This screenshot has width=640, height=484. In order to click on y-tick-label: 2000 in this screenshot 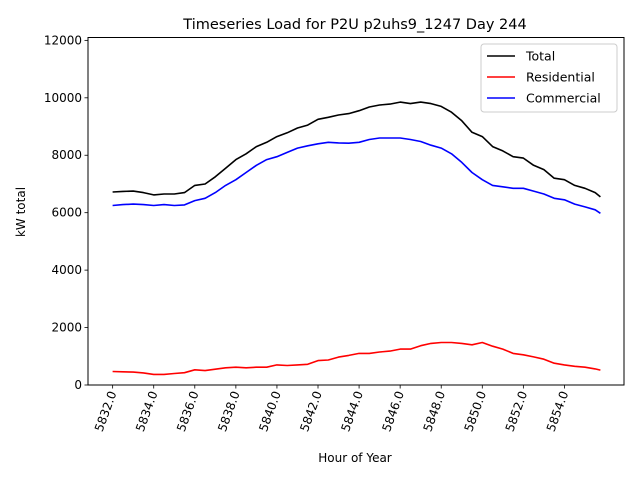, I will do `click(66, 328)`.